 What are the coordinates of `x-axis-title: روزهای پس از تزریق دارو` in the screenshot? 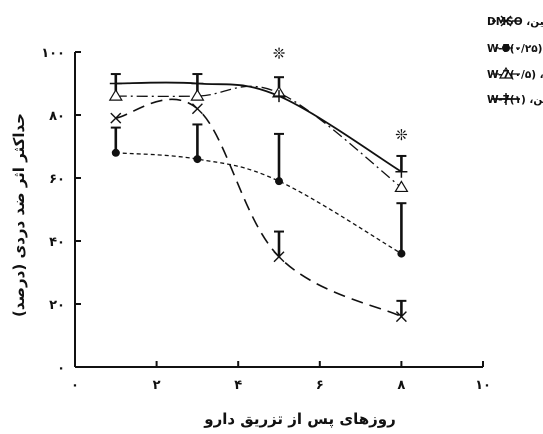 It's located at (299, 419).